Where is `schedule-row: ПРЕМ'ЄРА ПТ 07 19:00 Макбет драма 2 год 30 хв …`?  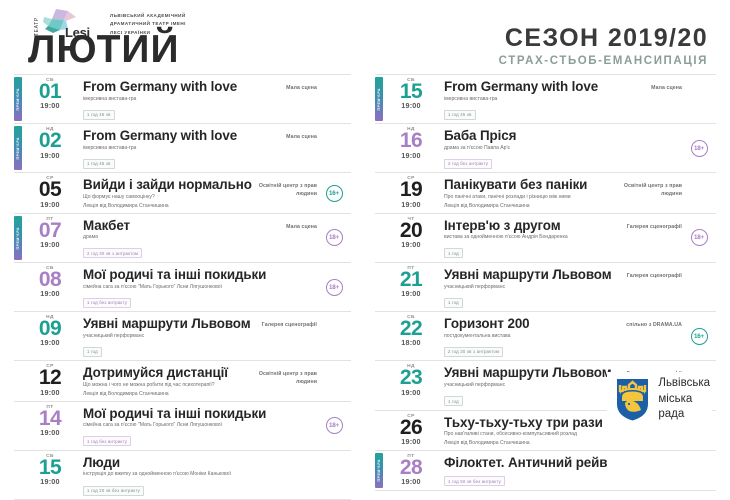 schedule-row: ПРЕМ'ЄРА ПТ 07 19:00 Макбет драма 2 год 30 хв … is located at coordinates (182, 238).